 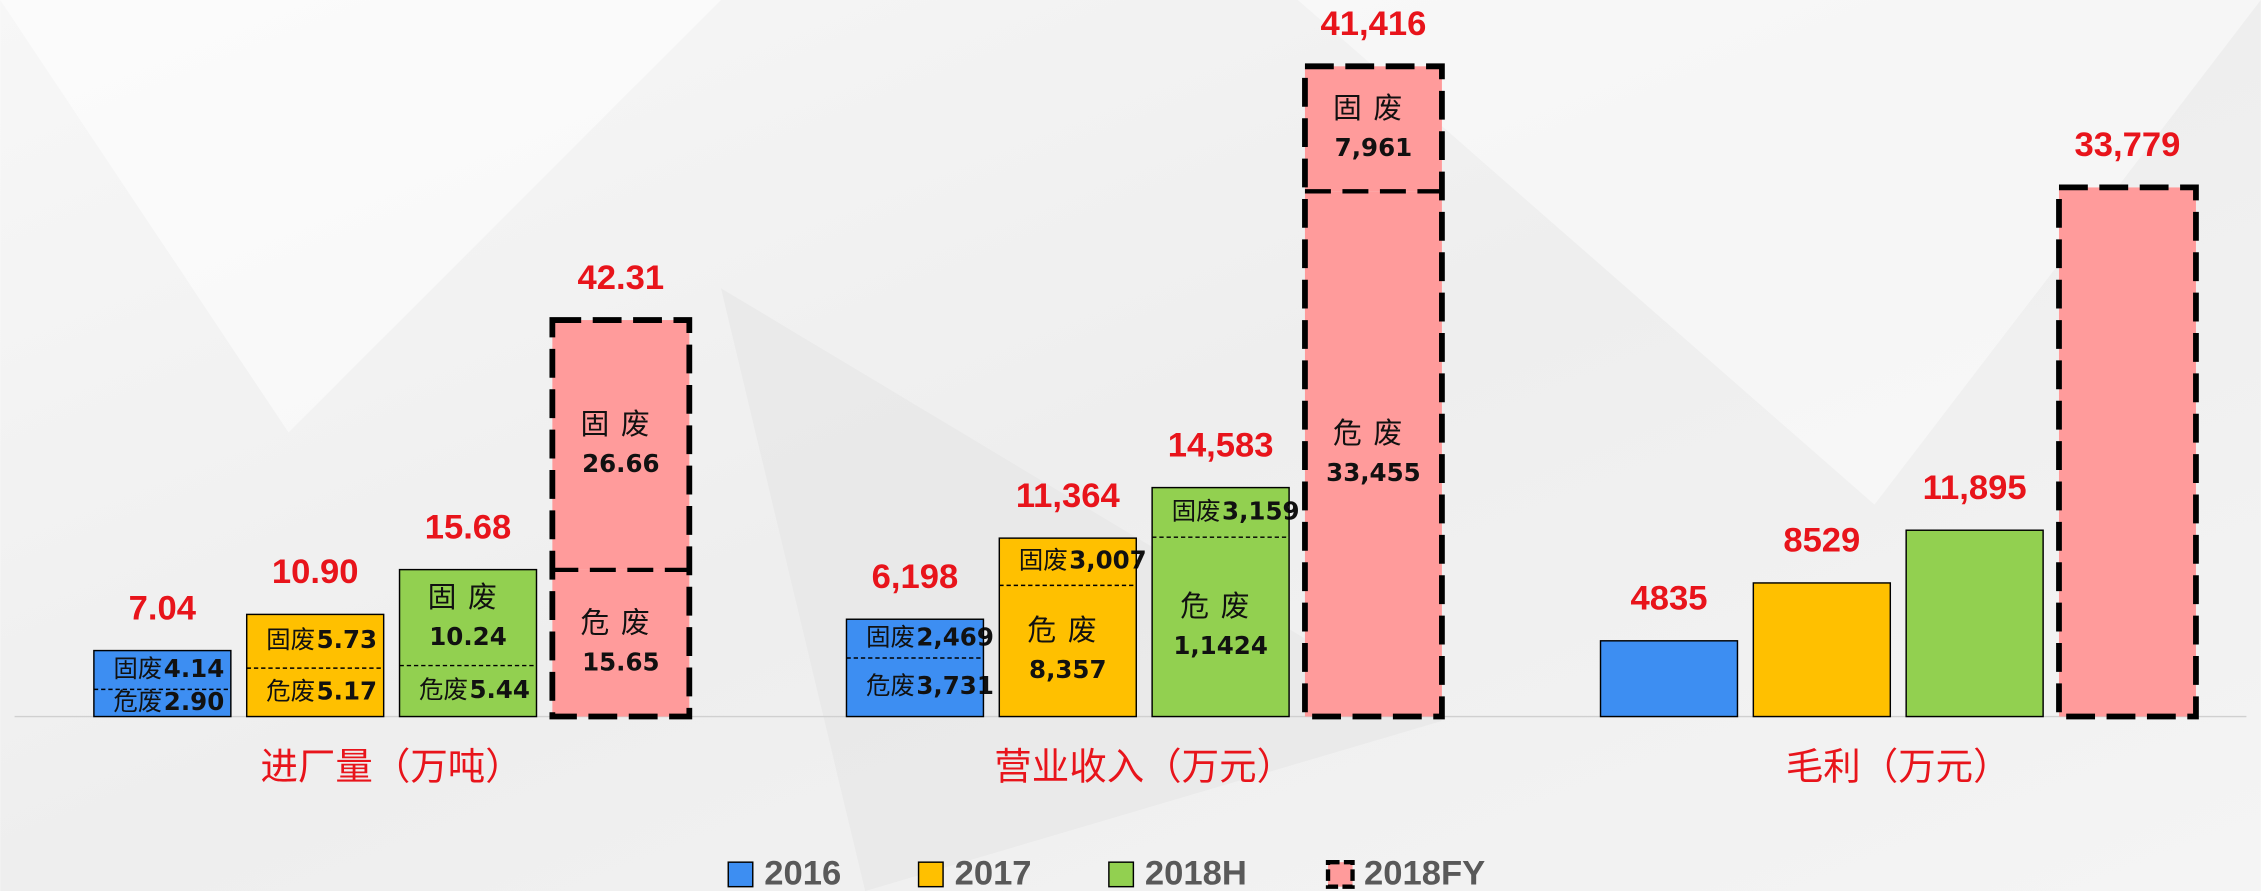 I want to click on segment-value: 1,1424, so click(x=1220, y=645).